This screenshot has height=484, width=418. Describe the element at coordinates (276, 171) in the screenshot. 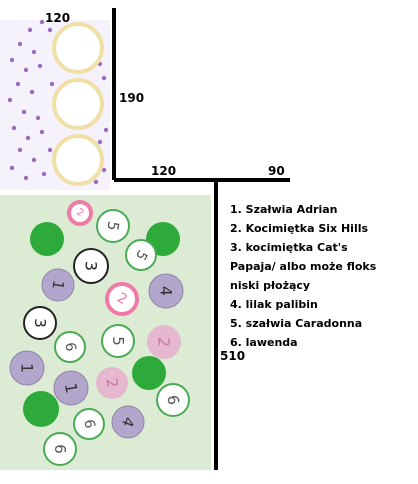

I see `dimension-bottom-right: 90` at that location.